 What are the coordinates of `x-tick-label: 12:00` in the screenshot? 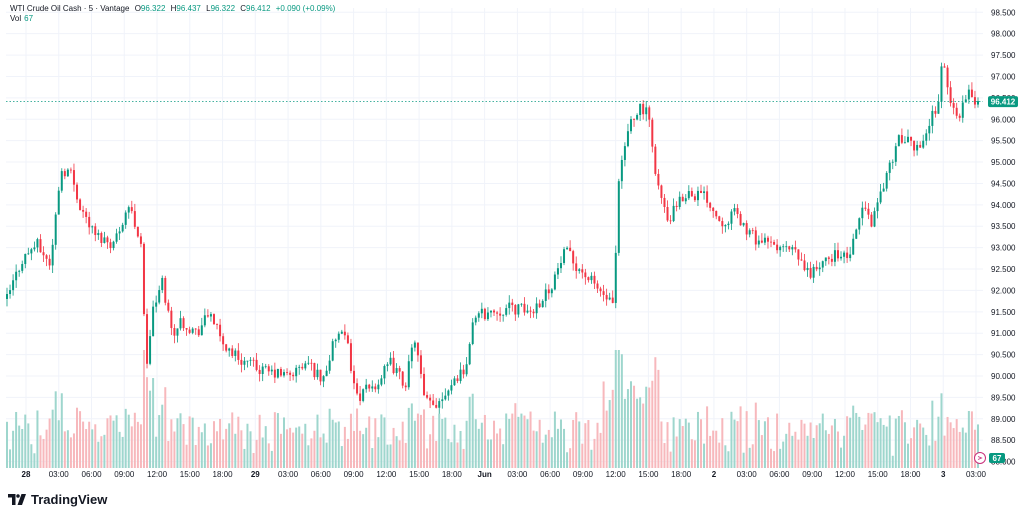 It's located at (157, 474).